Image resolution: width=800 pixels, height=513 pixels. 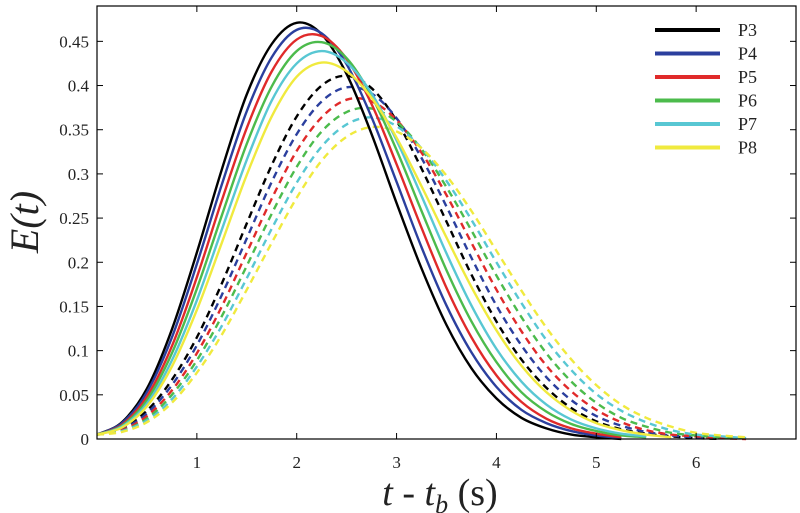 What do you see at coordinates (24, 222) in the screenshot?
I see `y-axis-title: E(t)` at bounding box center [24, 222].